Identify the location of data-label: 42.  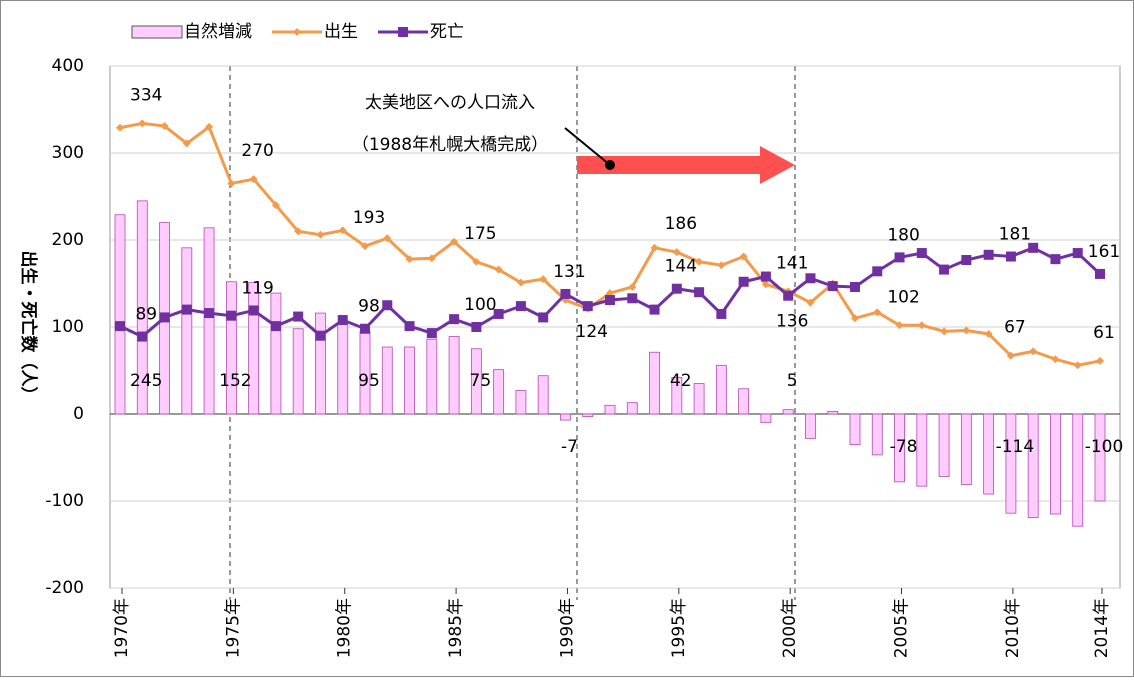
(681, 381).